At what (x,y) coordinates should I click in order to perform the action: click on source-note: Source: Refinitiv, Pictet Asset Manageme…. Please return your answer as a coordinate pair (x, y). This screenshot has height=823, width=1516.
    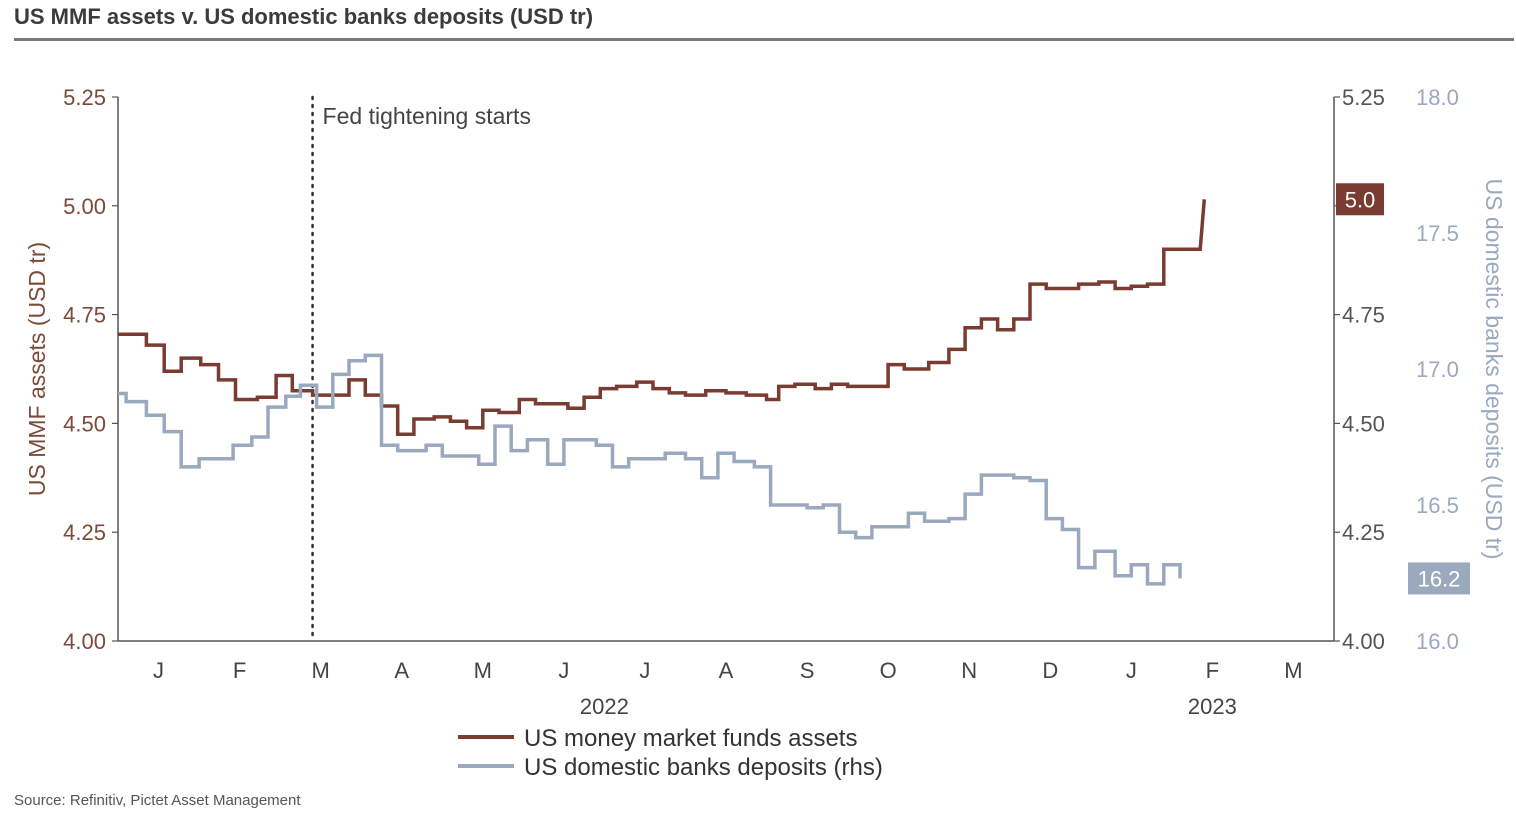
    Looking at the image, I should click on (157, 800).